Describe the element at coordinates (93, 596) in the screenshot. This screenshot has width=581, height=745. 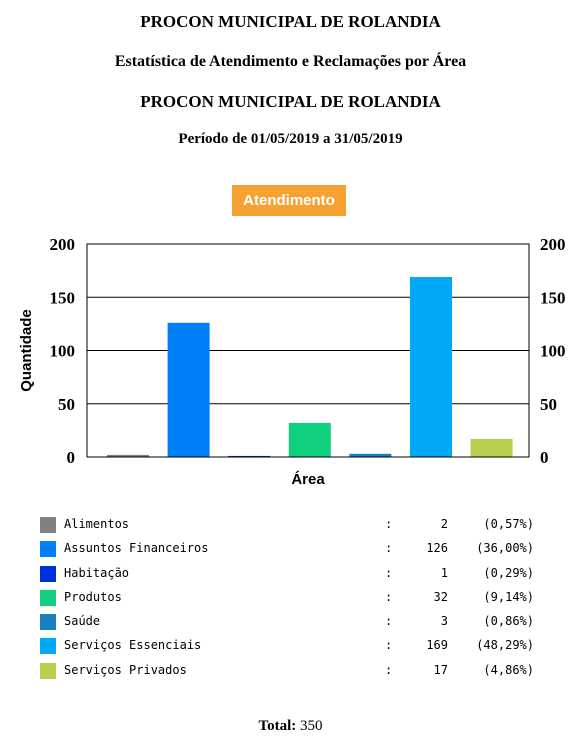
I see `legend-name: Produtos` at that location.